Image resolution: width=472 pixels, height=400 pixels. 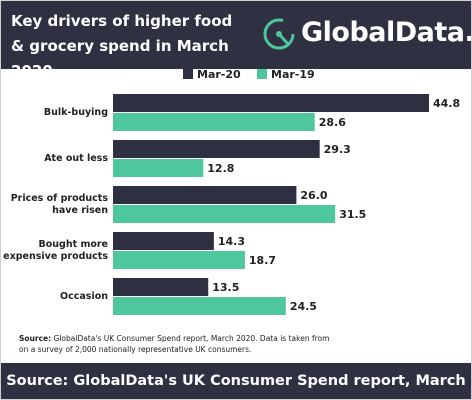 I want to click on logo-text: GlobalData., so click(x=386, y=32).